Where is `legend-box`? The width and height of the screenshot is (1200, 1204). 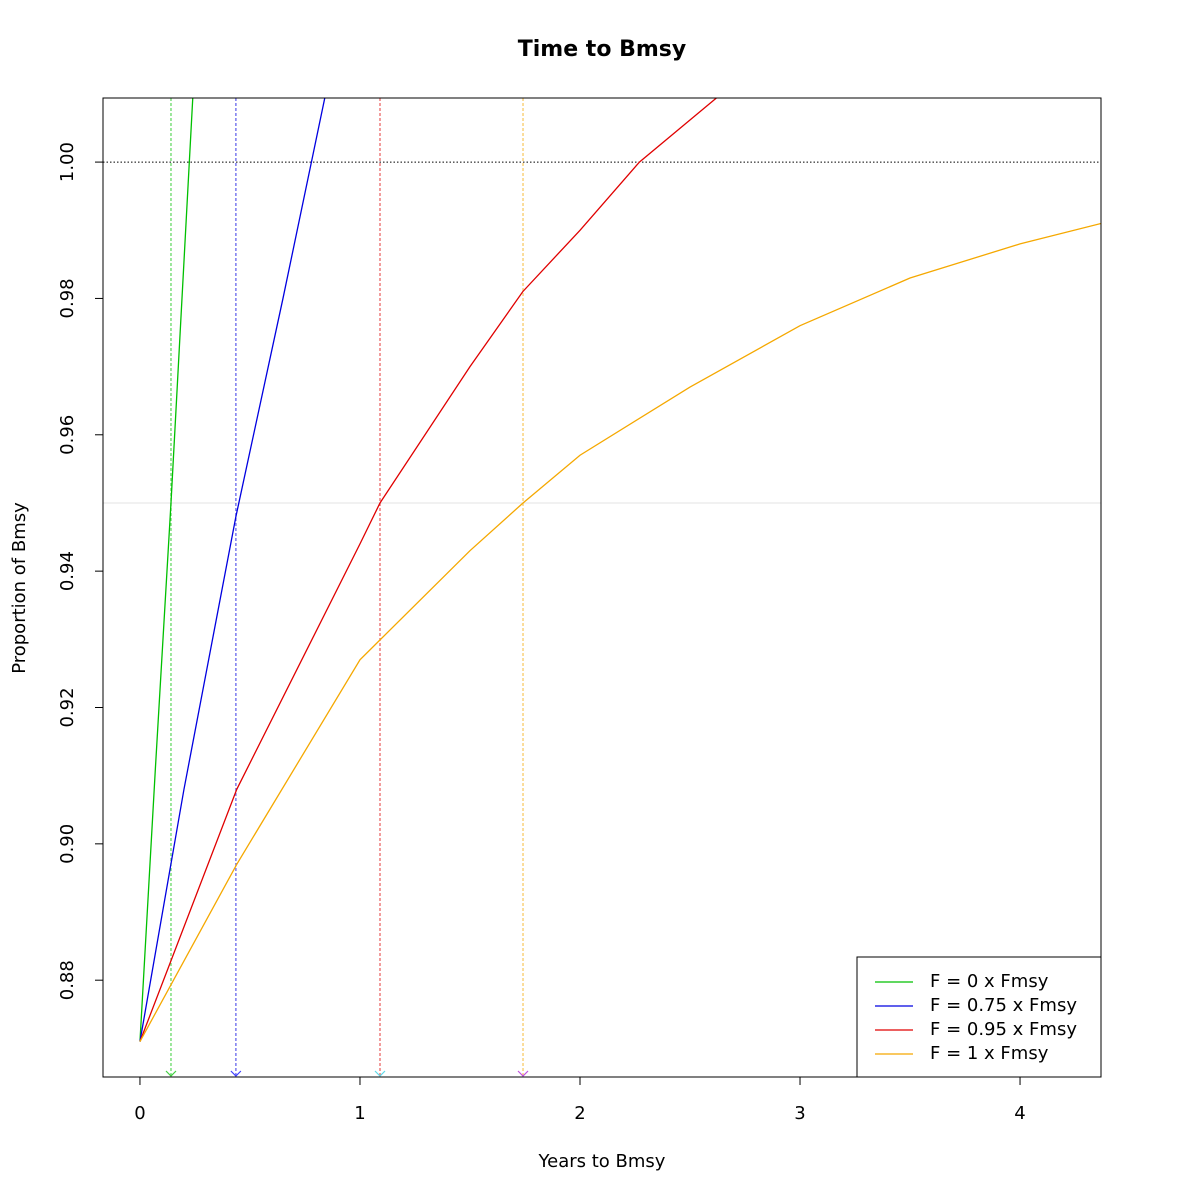 legend-box is located at coordinates (979, 1017).